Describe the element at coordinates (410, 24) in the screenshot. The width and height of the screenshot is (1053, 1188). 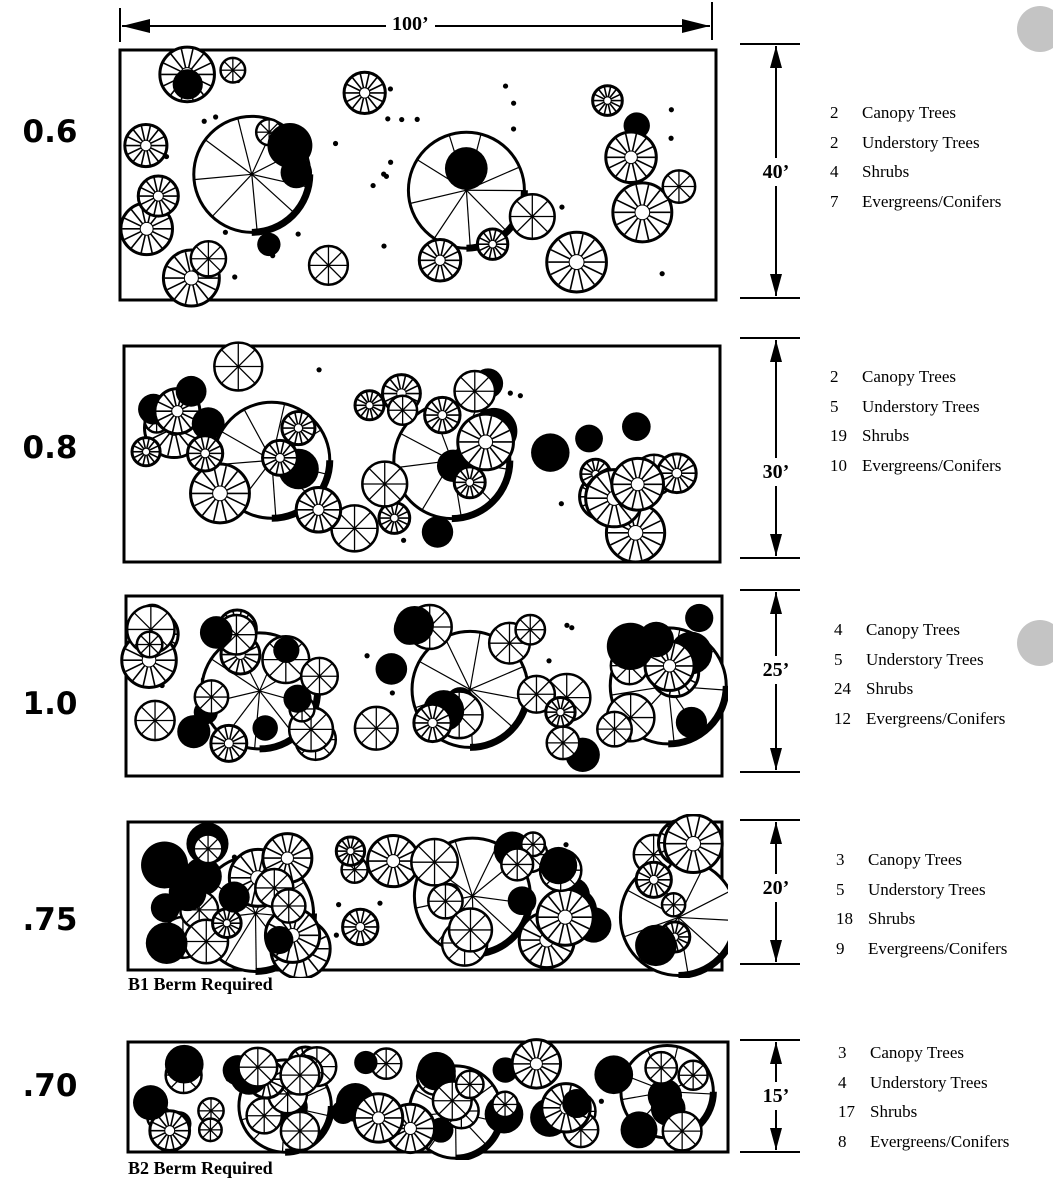
I see `overall-width-label: 100’` at that location.